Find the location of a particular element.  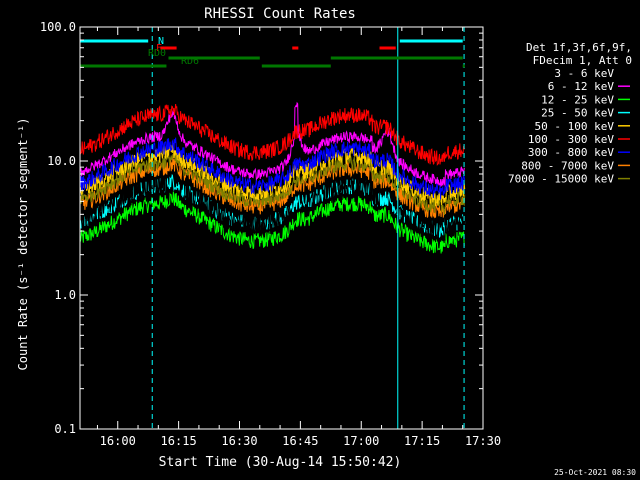

y-tick-label-1: 0.1 is located at coordinates (65, 429).